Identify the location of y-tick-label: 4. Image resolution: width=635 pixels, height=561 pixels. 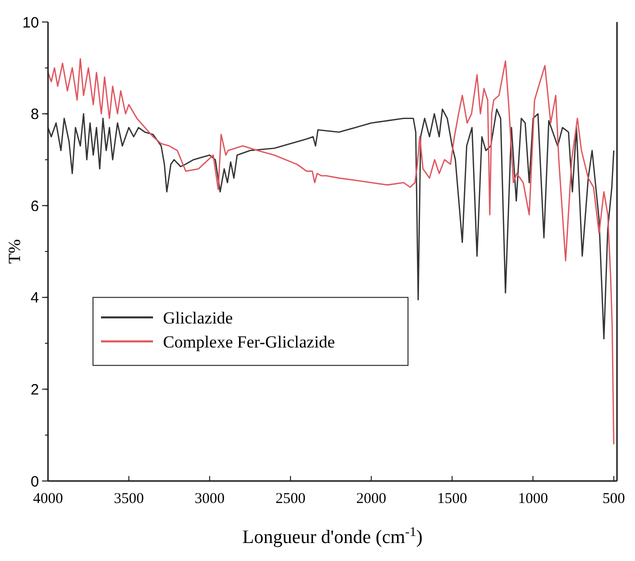
(34, 298).